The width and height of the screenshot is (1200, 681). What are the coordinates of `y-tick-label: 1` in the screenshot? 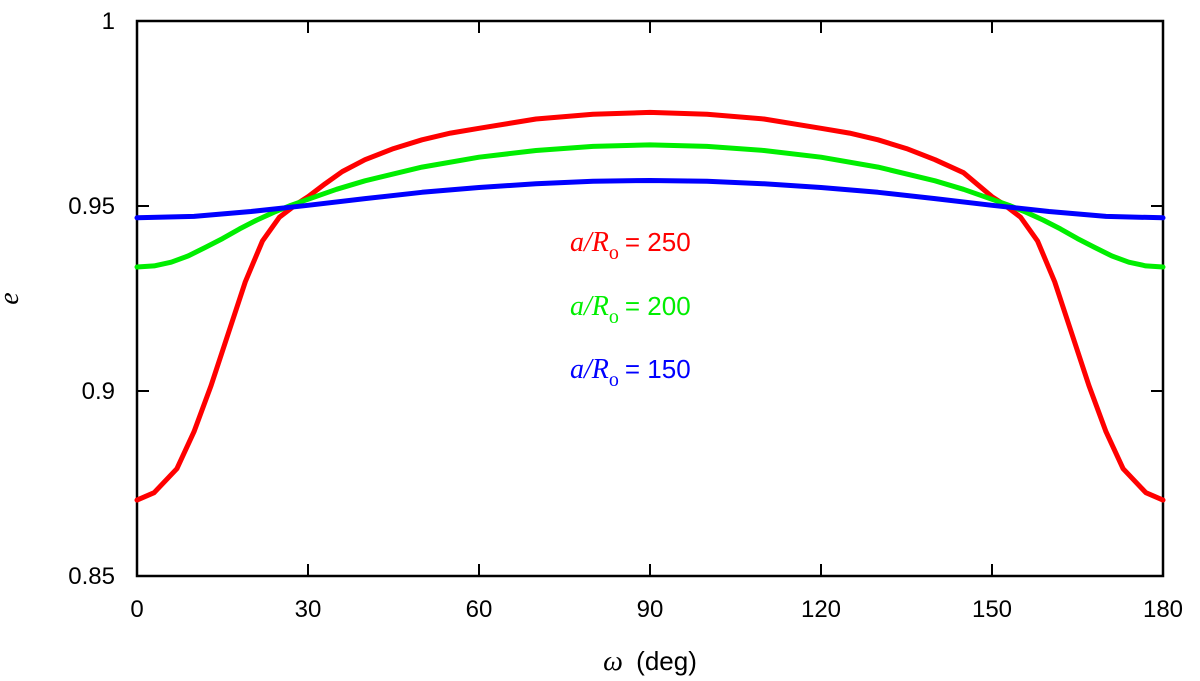 It's located at (108, 21).